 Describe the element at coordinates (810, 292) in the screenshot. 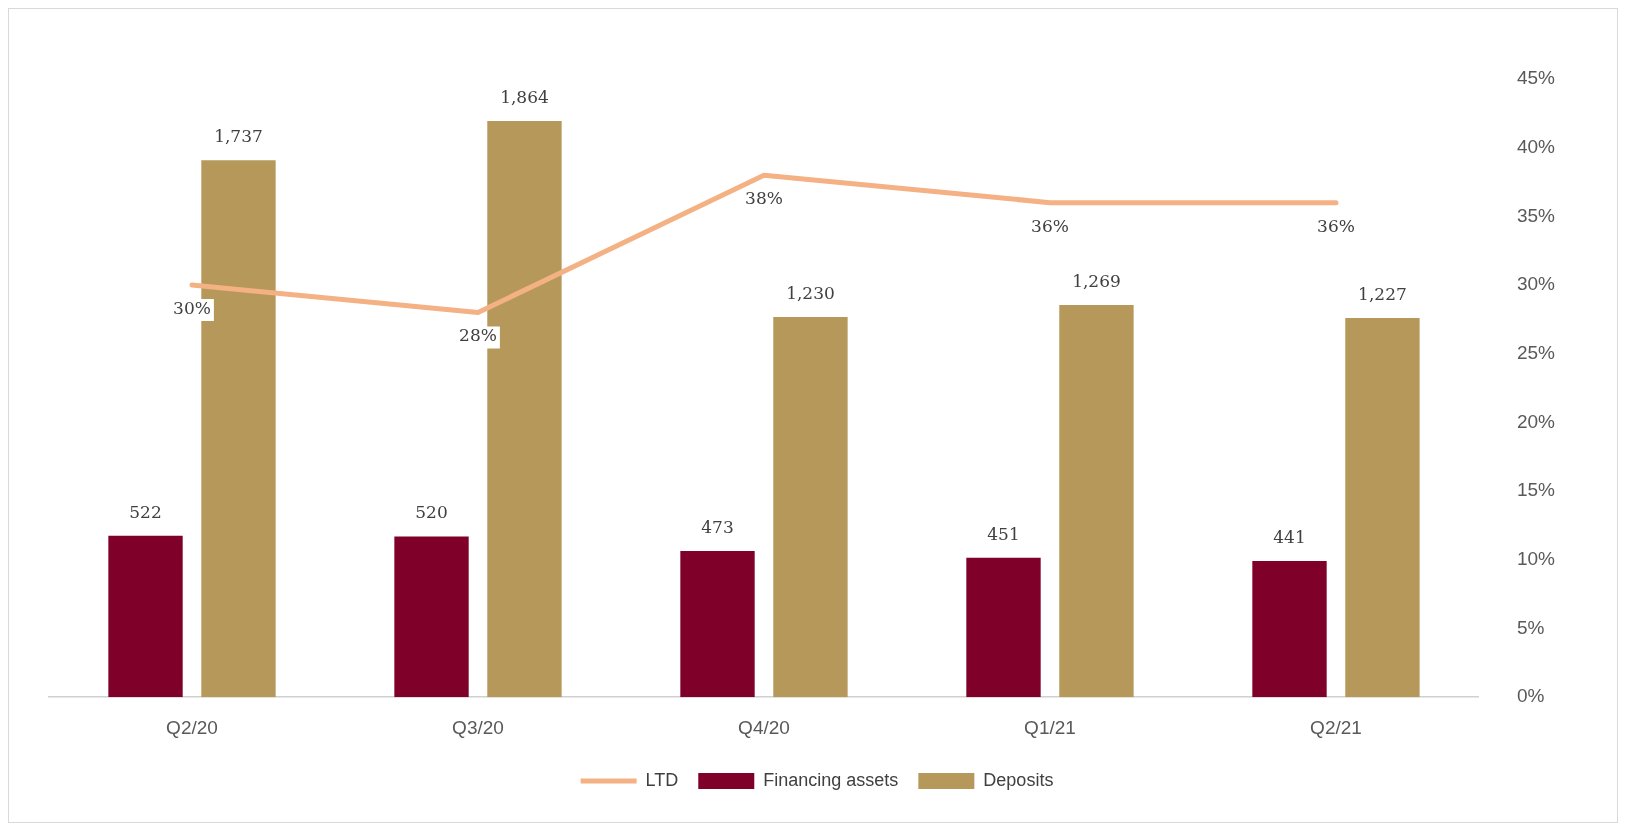

I see `data-label: 1,230` at that location.